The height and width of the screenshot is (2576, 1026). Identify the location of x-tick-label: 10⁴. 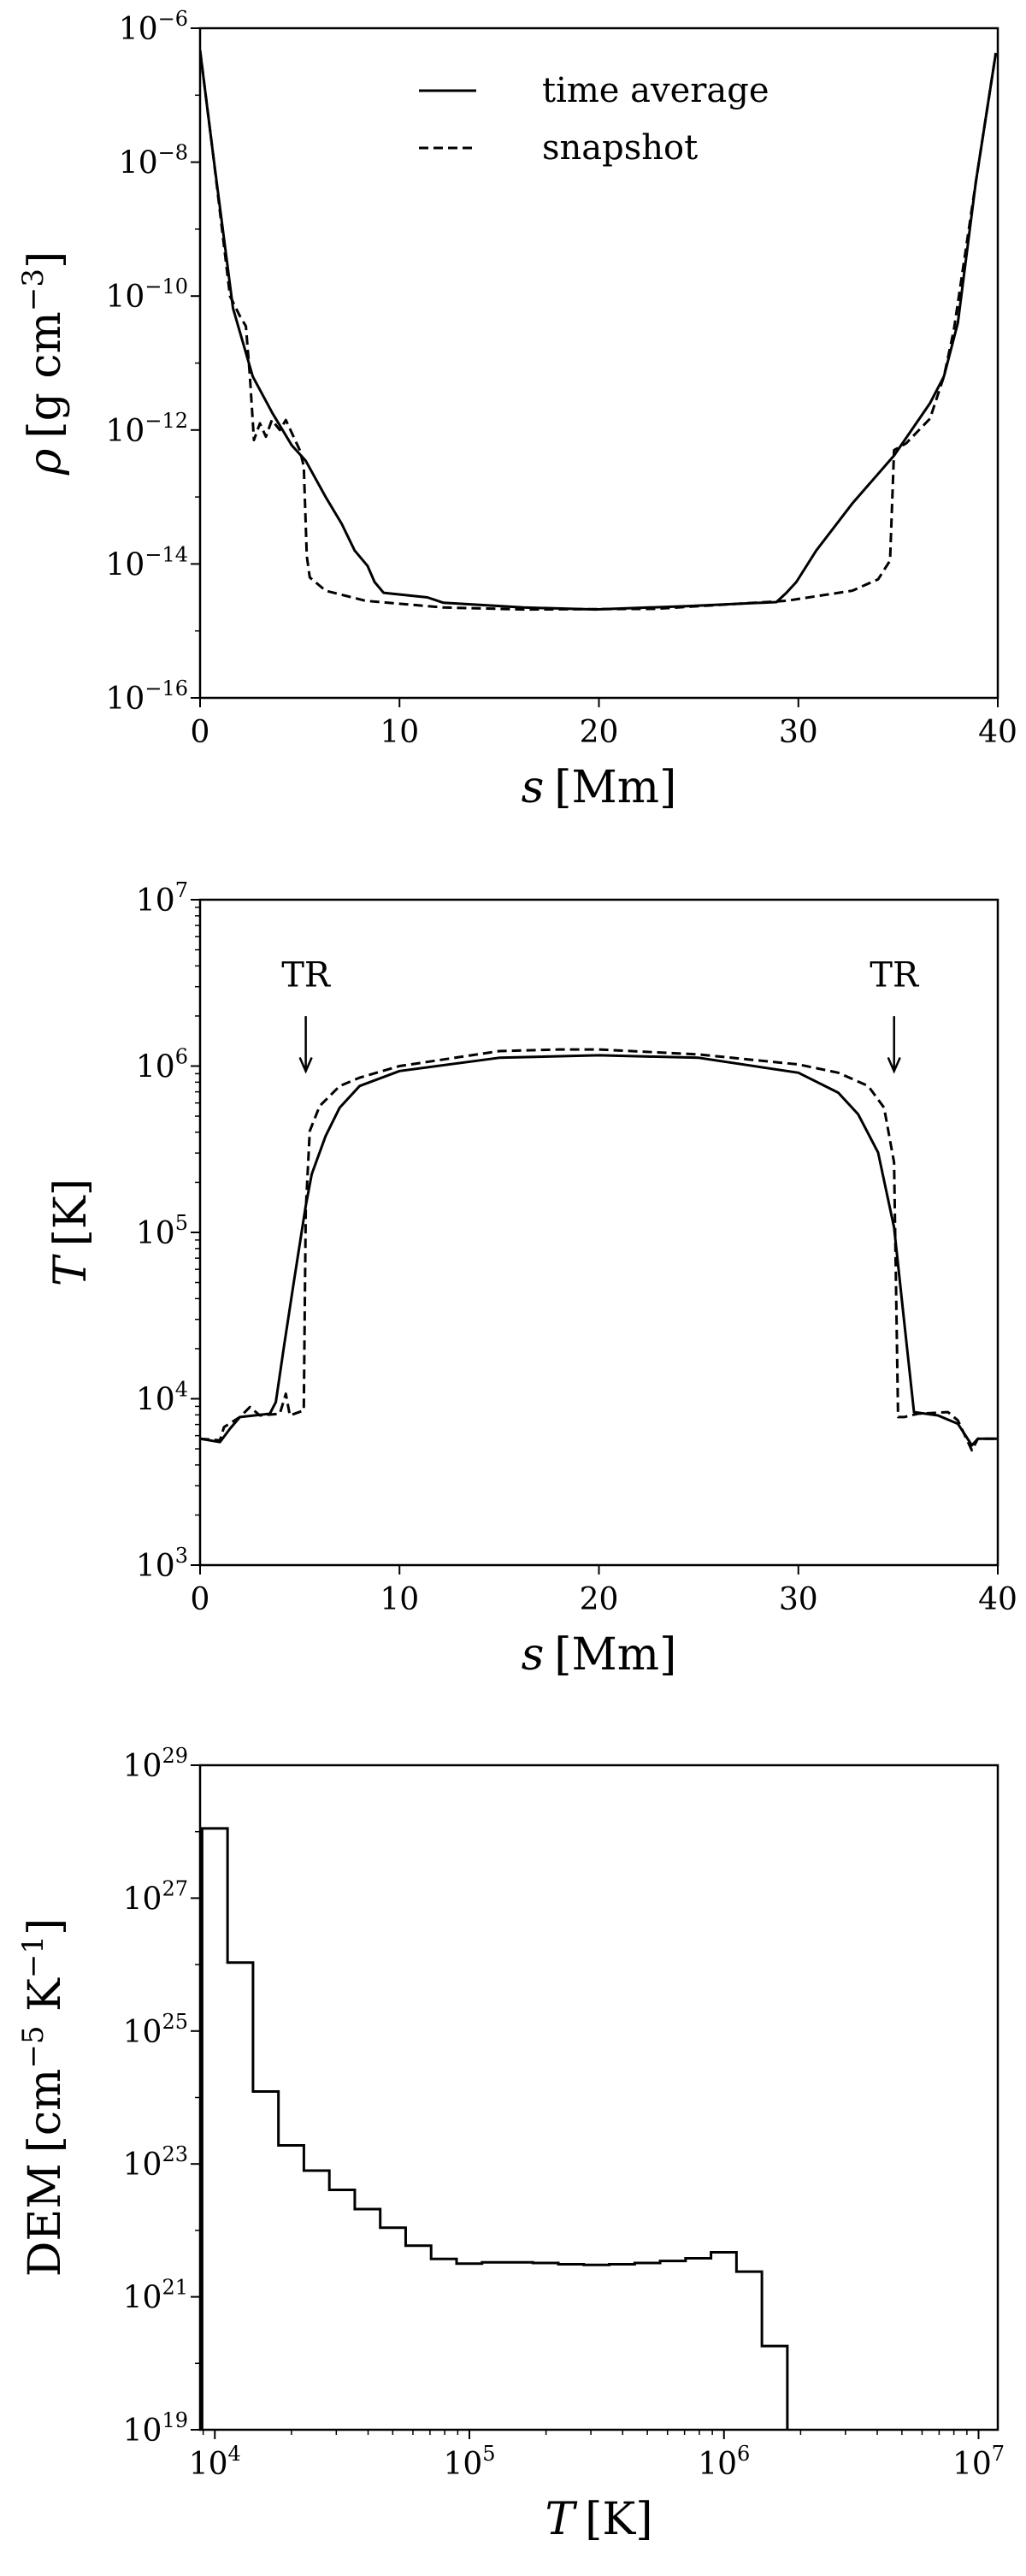
(215, 2462).